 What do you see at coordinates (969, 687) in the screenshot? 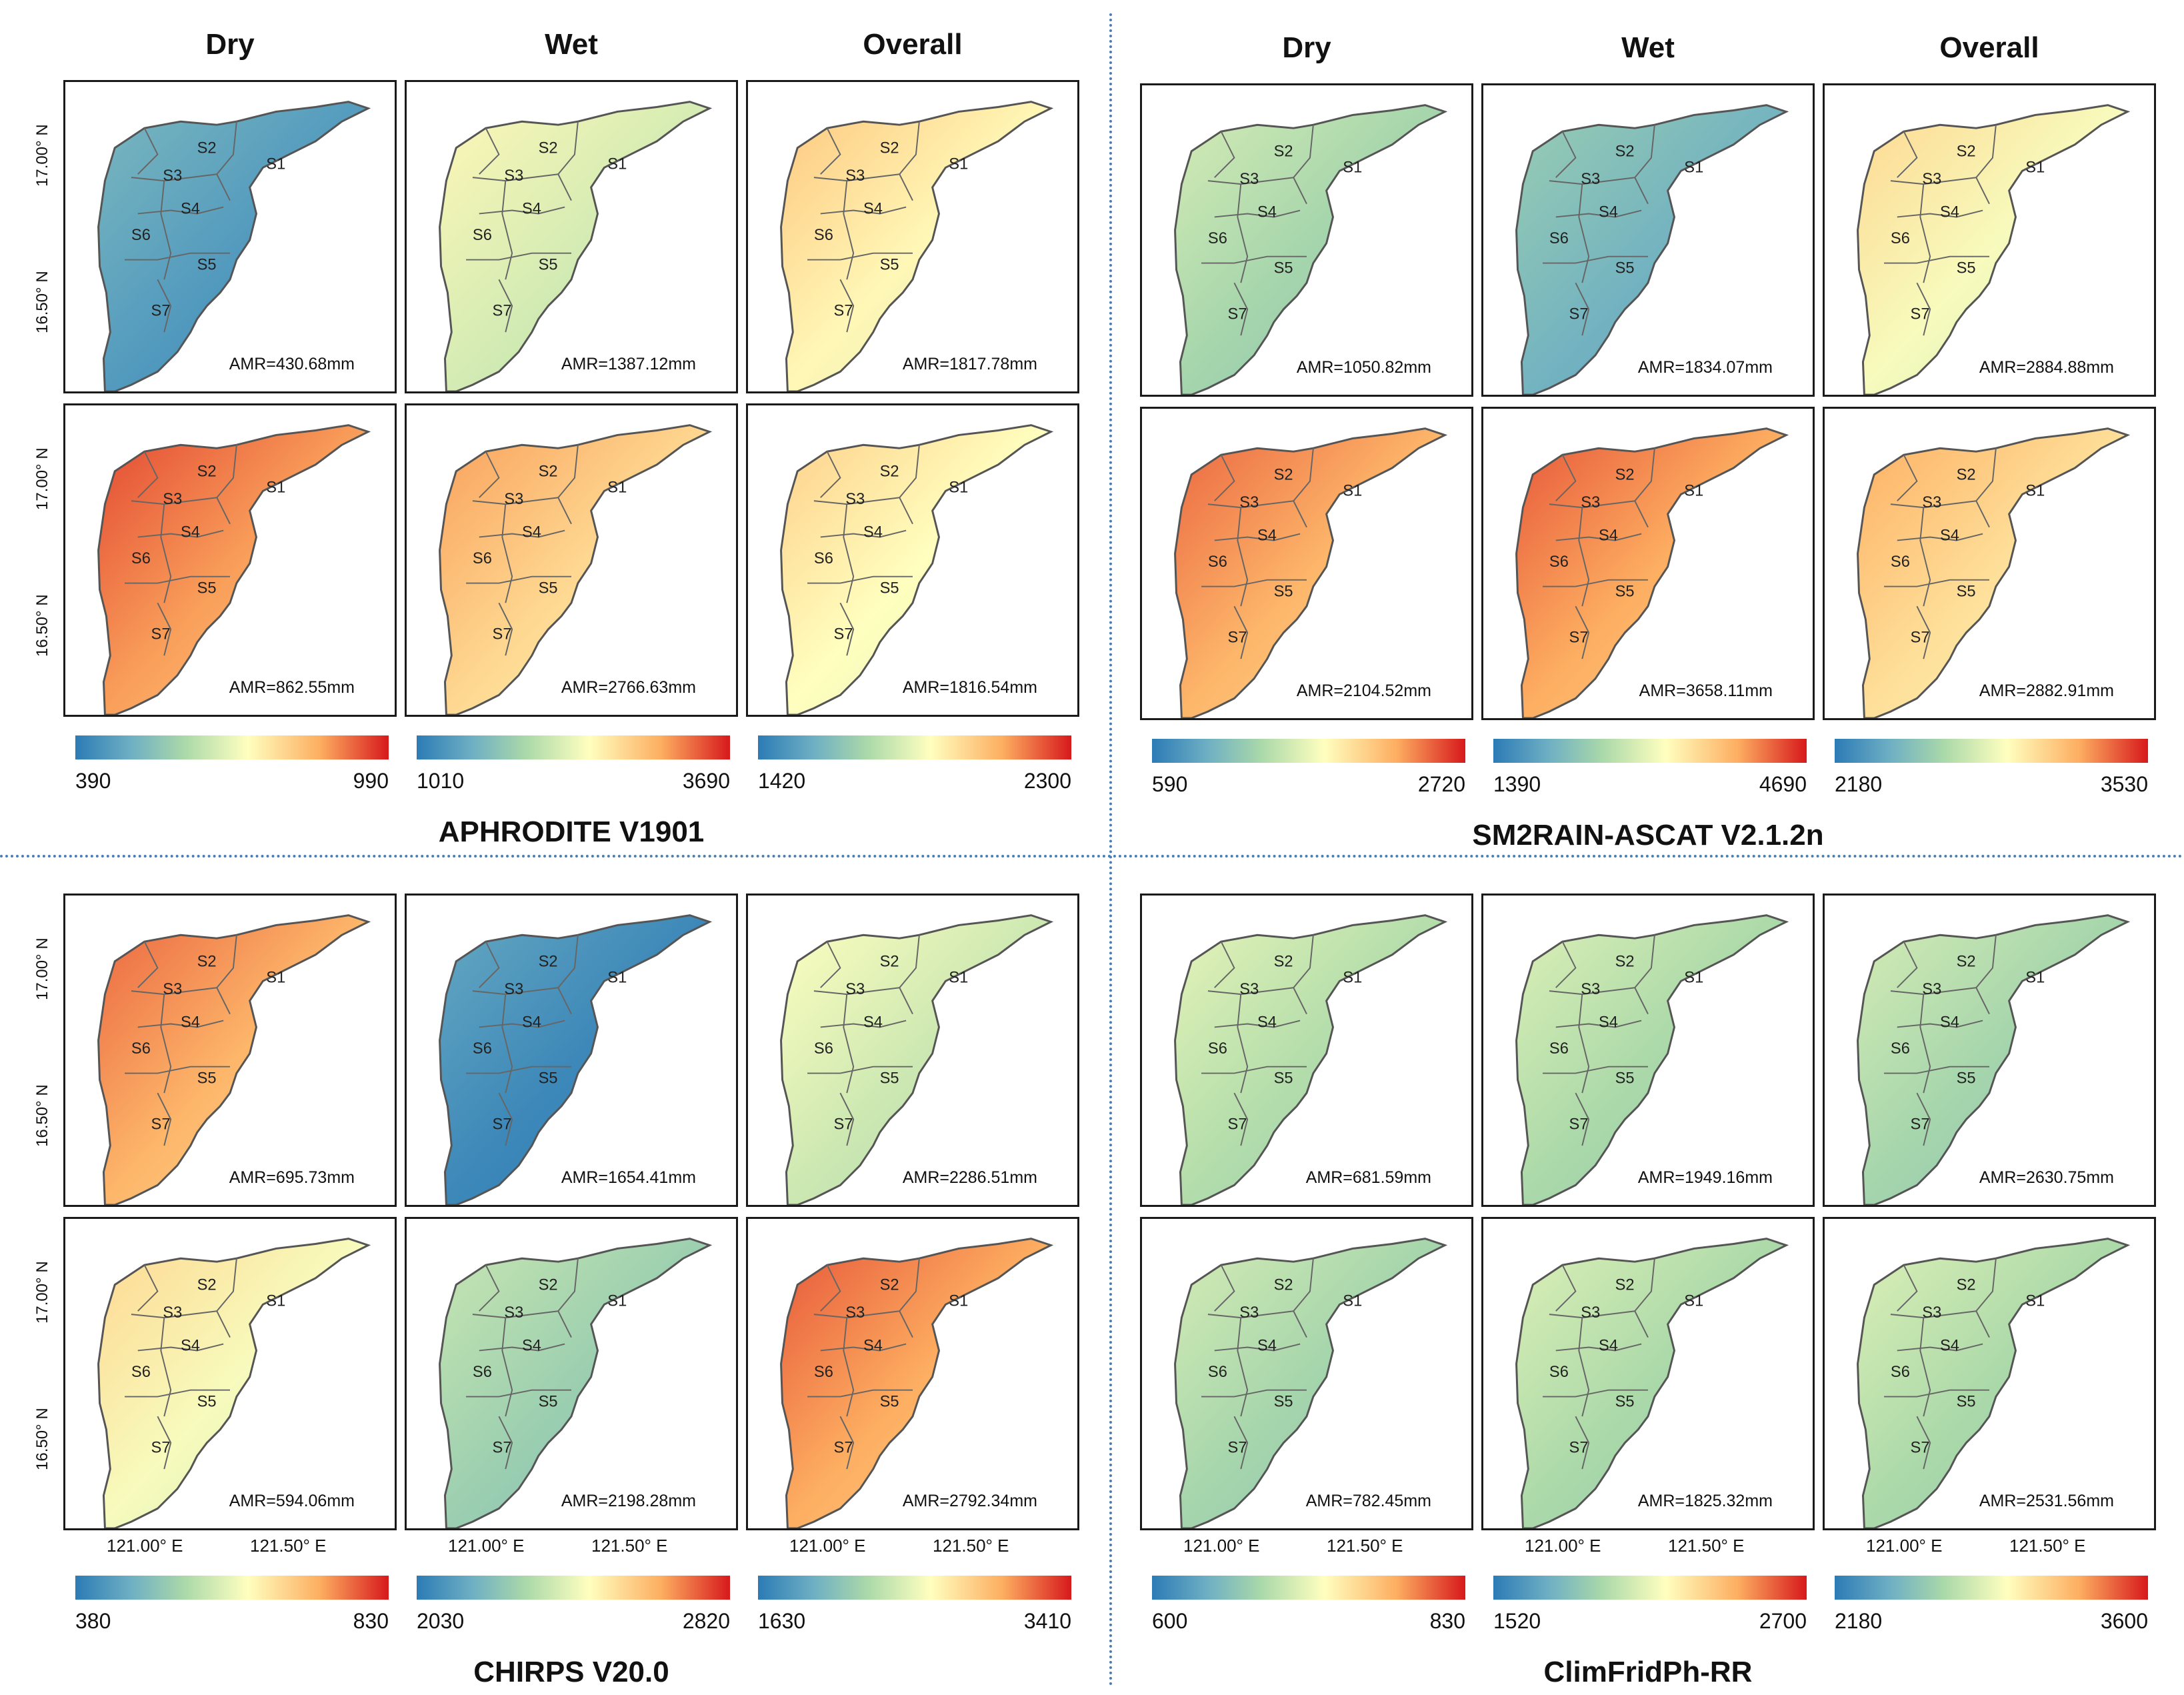
I see `amr-value: AMR=1816.54mm` at bounding box center [969, 687].